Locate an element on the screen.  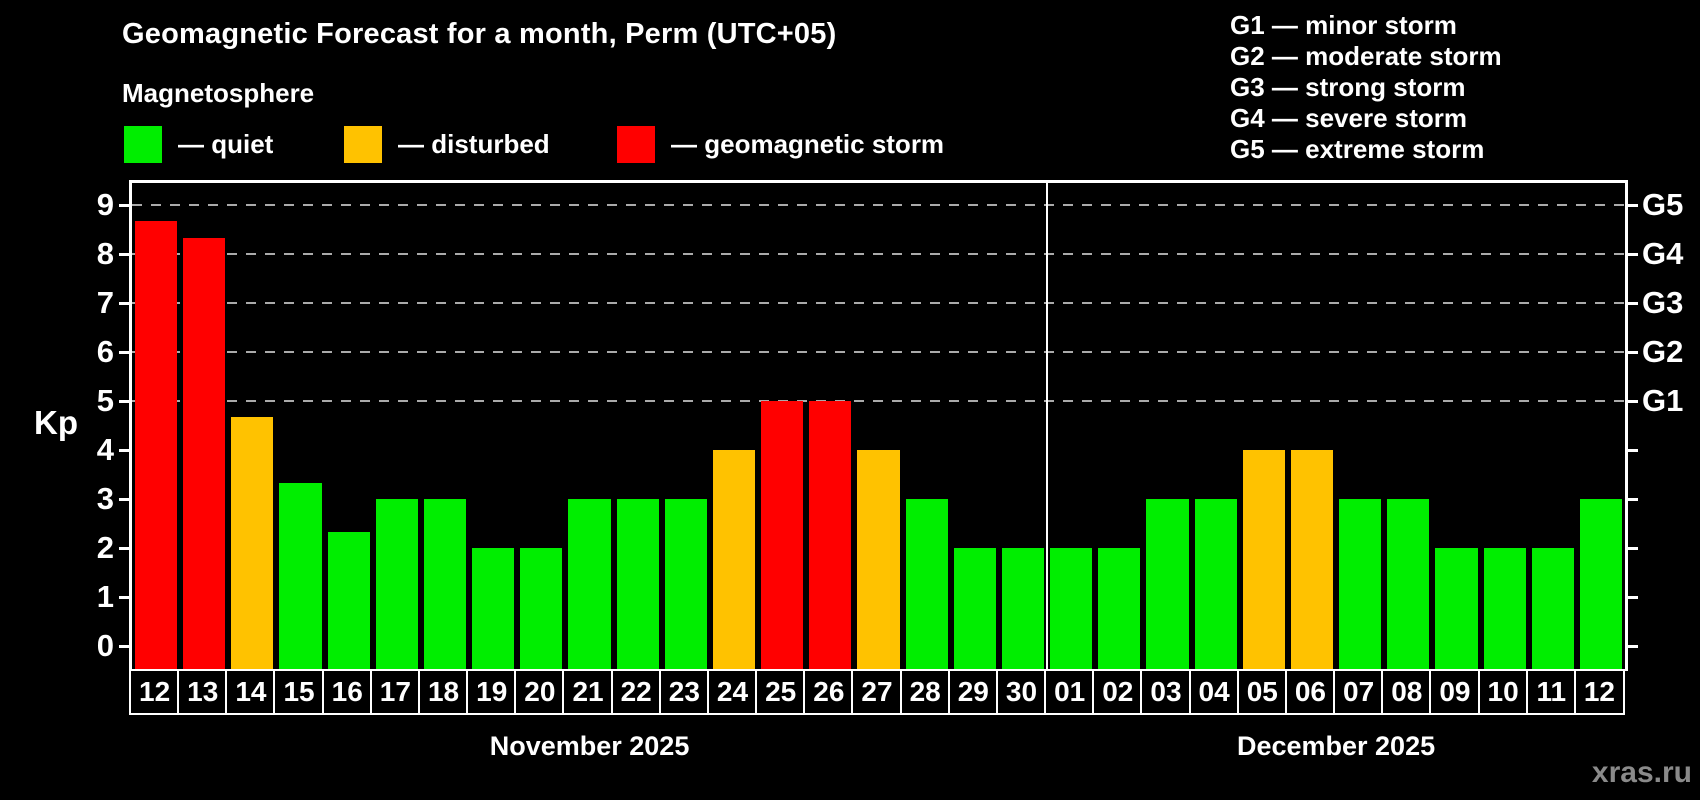
day-label: 13 is located at coordinates (203, 692).